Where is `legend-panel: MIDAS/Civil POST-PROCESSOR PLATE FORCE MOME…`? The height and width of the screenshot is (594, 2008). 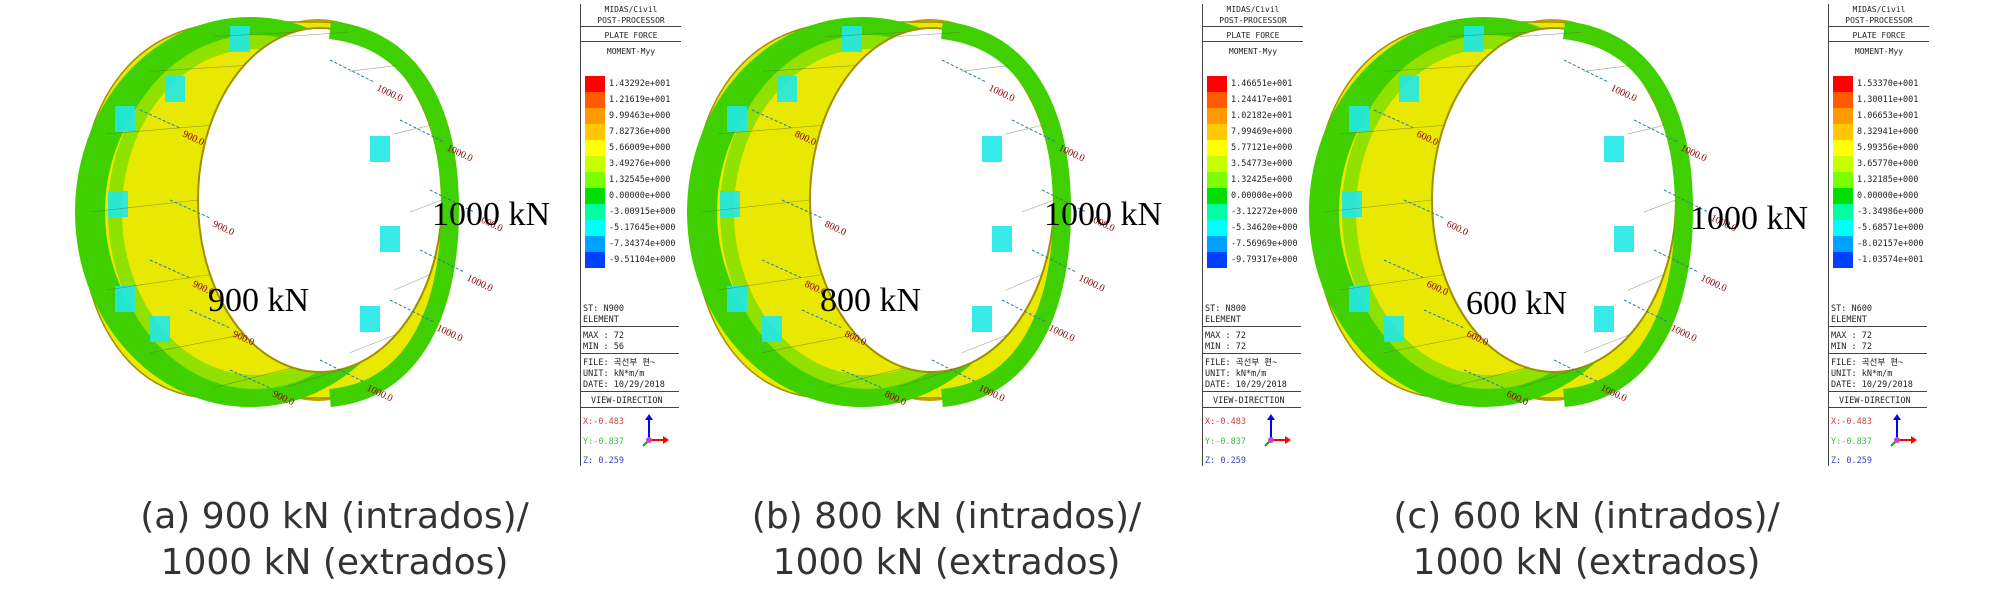 legend-panel: MIDAS/Civil POST-PROCESSOR PLATE FORCE MOME… is located at coordinates (1878, 235).